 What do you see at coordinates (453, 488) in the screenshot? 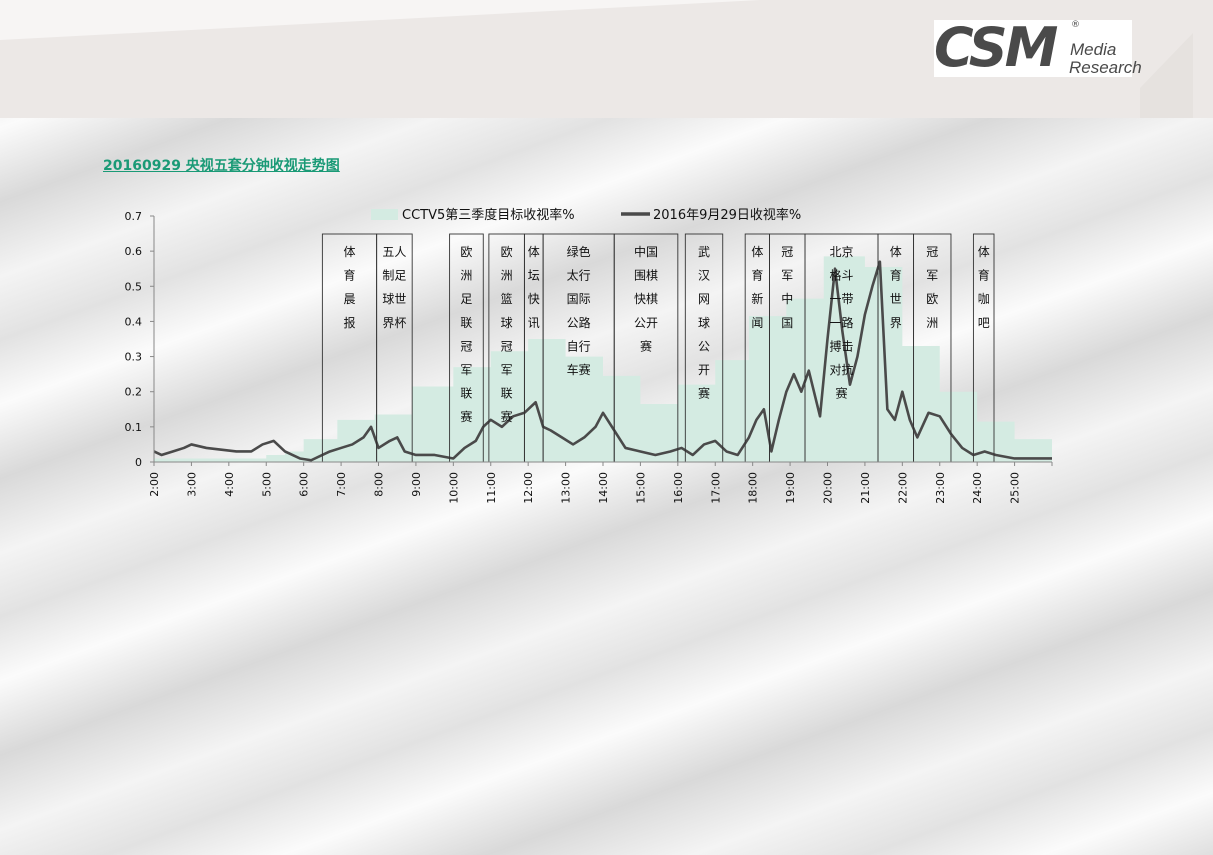
I see `x-tick-label: 10:00` at bounding box center [453, 488].